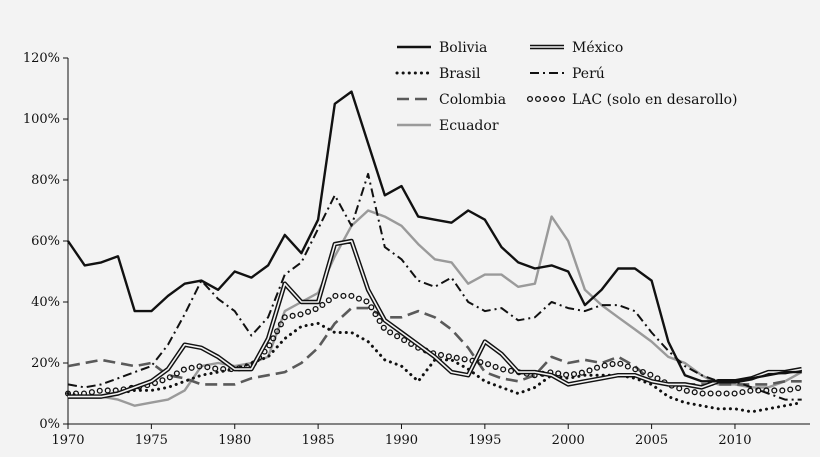 This screenshot has height=457, width=820. I want to click on legend-label: México, so click(597, 48).